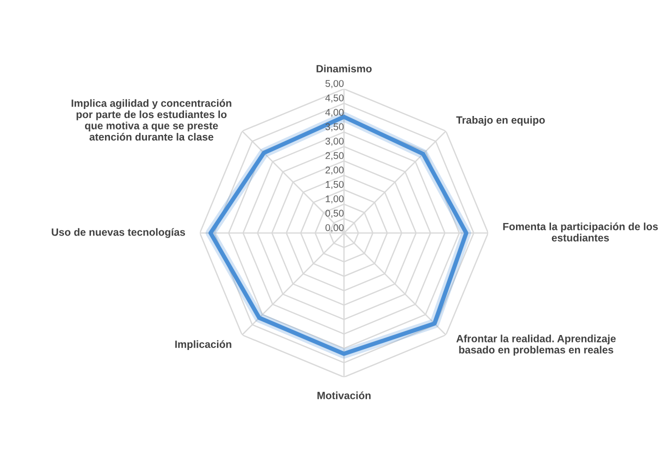 The image size is (666, 449). What do you see at coordinates (580, 232) in the screenshot?
I see `spoke-label: Fomenta la participación de los estudiantes` at bounding box center [580, 232].